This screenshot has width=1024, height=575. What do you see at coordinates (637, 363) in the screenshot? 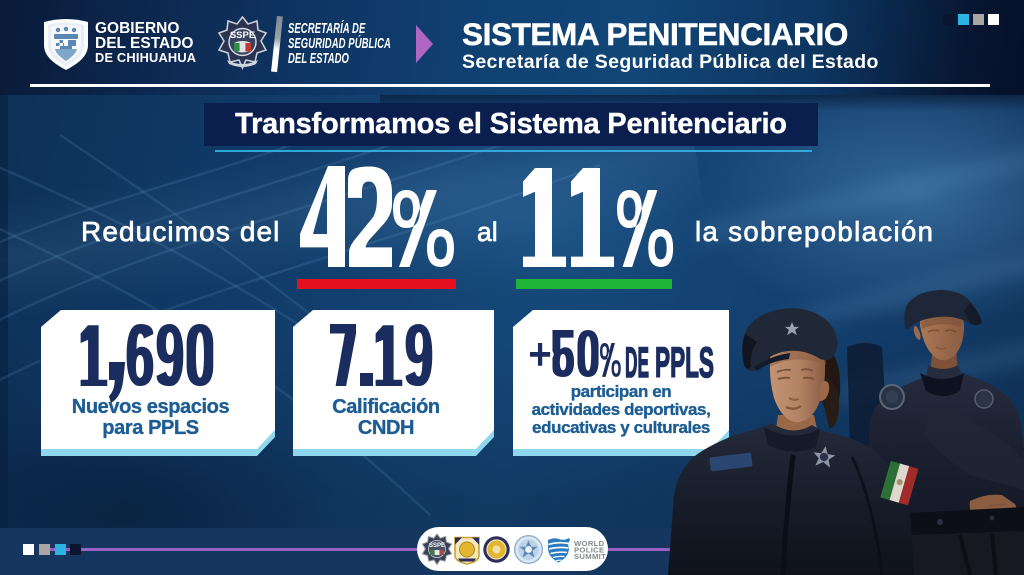
I see `svg-text: DE` at bounding box center [637, 363].